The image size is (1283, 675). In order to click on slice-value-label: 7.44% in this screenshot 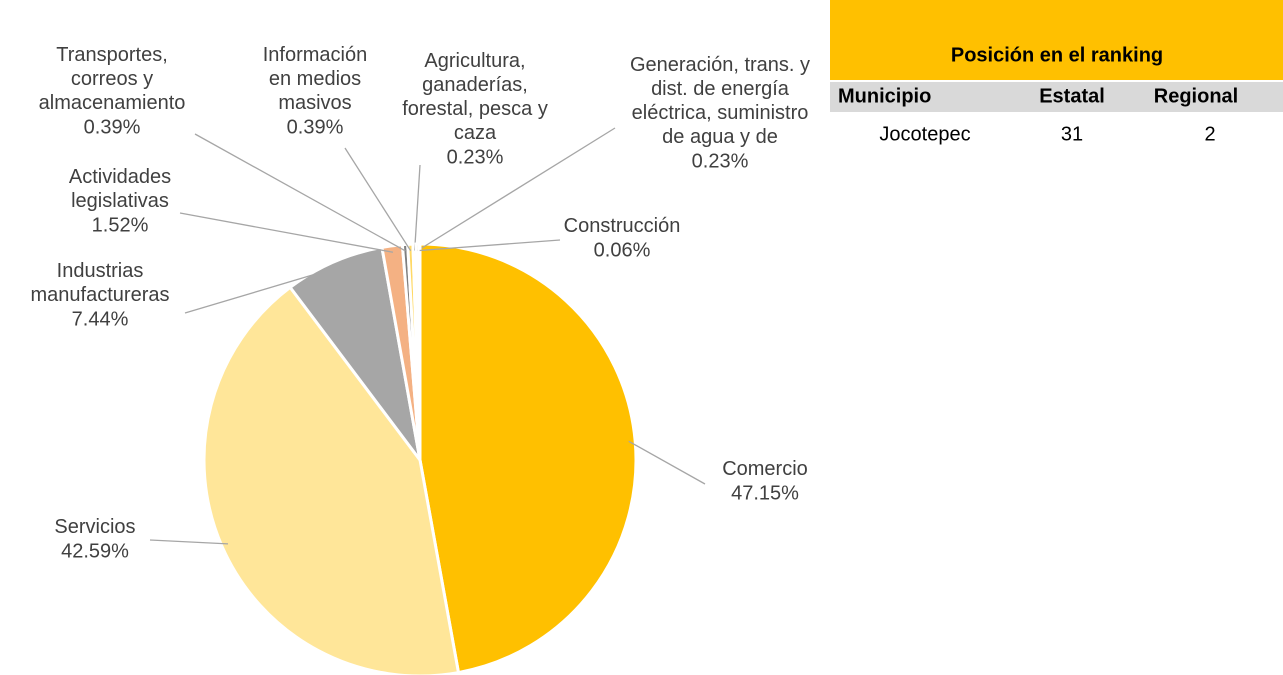, I will do `click(100, 319)`.